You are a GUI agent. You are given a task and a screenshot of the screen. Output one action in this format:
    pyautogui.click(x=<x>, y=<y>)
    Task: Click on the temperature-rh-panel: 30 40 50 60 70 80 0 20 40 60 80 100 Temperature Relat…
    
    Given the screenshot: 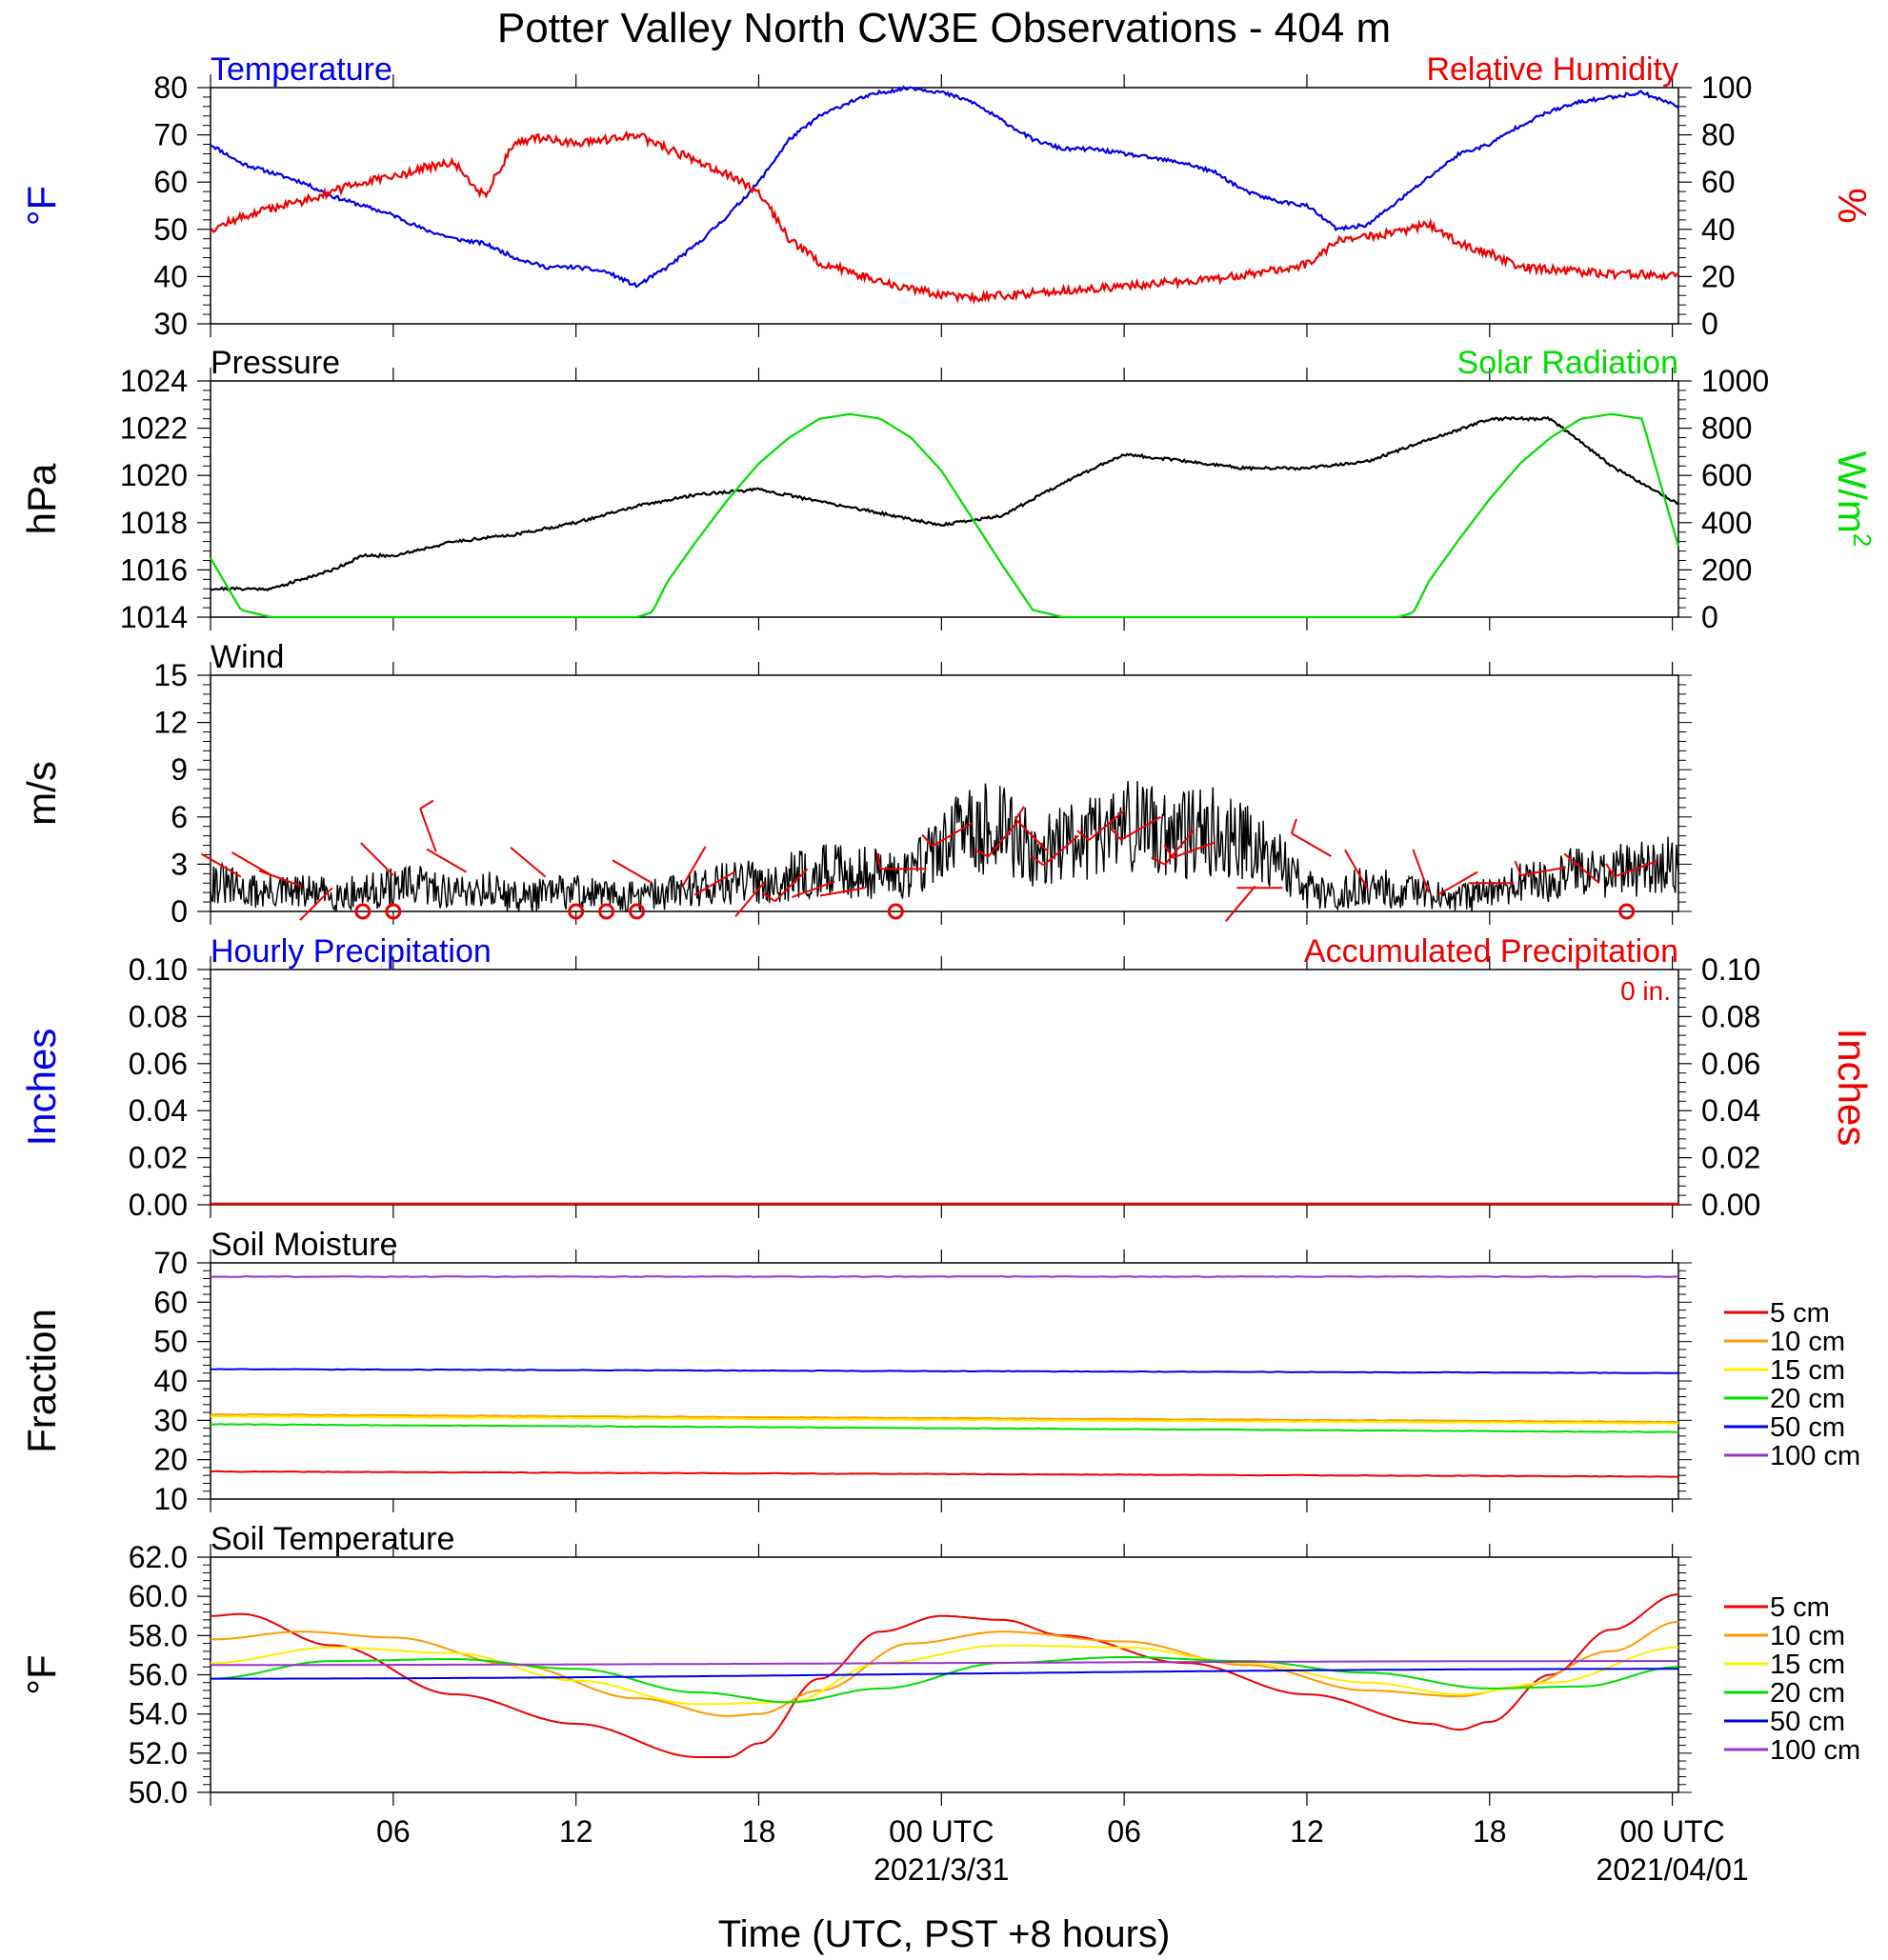 What is the action you would take?
    pyautogui.click(x=947, y=196)
    